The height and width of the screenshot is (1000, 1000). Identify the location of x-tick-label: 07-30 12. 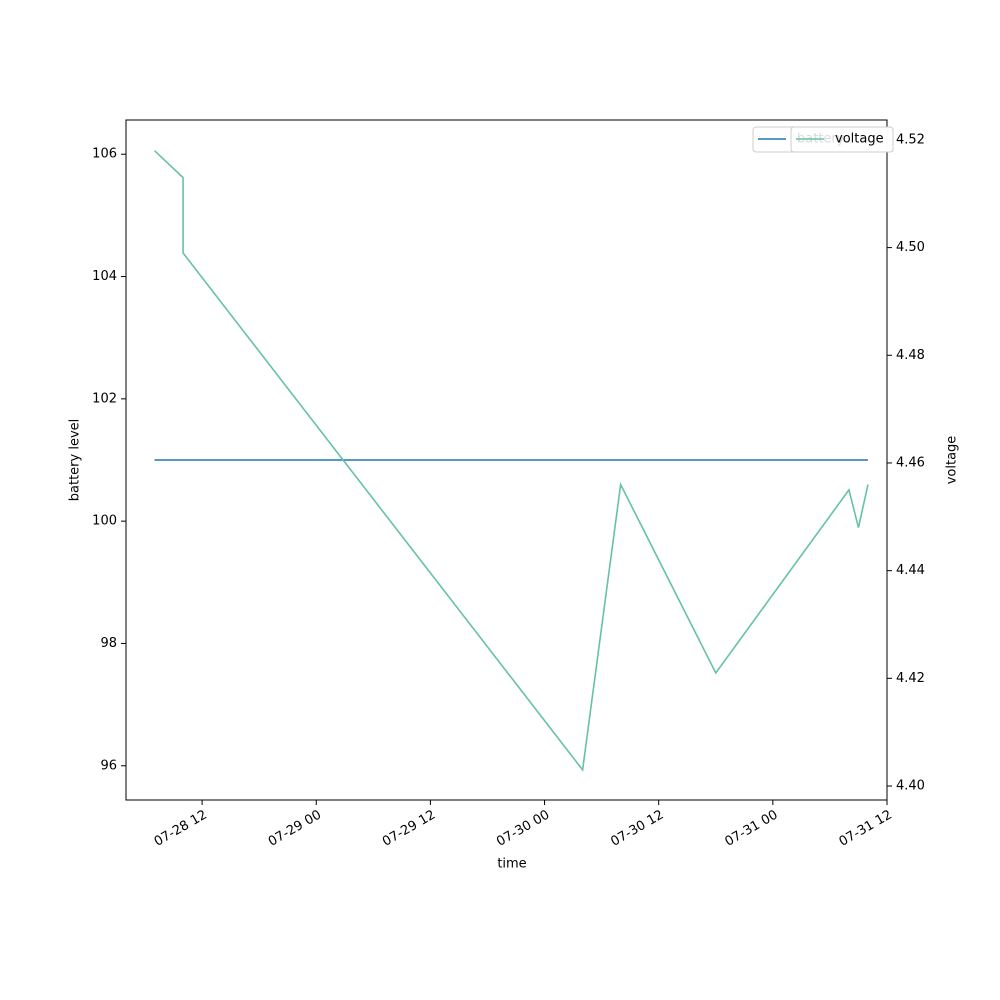
(637, 829).